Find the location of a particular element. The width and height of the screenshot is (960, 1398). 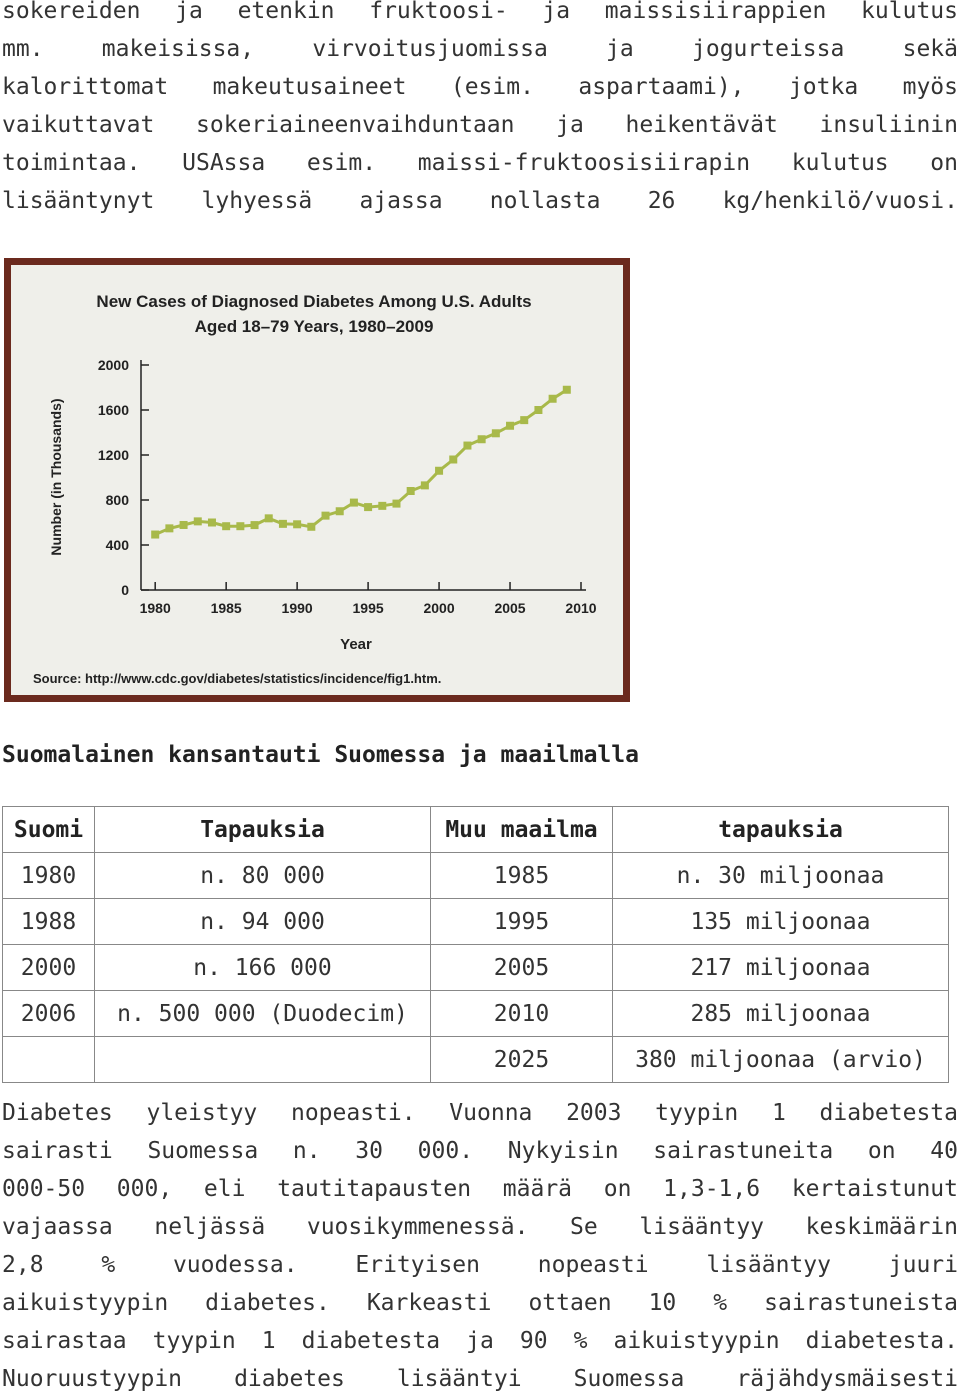

y-tick-label: 800 is located at coordinates (118, 500).